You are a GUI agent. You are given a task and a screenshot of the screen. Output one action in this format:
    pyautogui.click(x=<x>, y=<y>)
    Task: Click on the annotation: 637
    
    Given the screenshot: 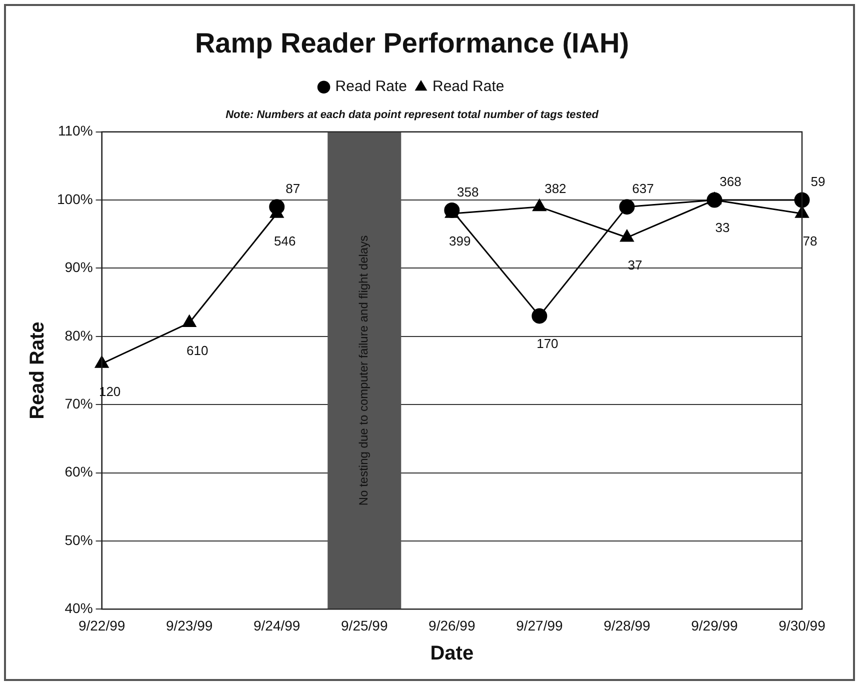 What is the action you would take?
    pyautogui.click(x=643, y=188)
    